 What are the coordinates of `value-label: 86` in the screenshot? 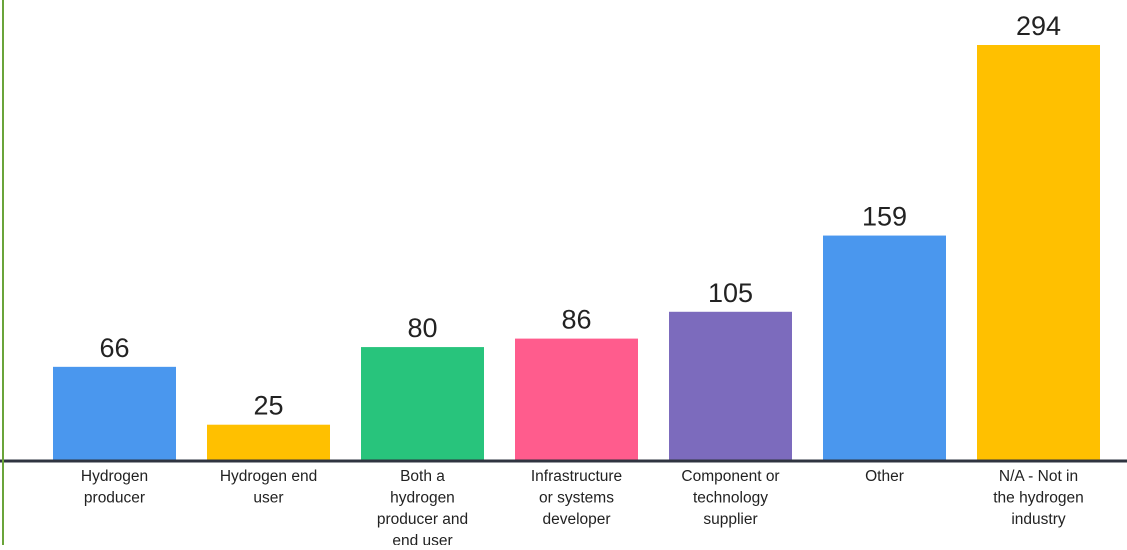 It's located at (576, 320).